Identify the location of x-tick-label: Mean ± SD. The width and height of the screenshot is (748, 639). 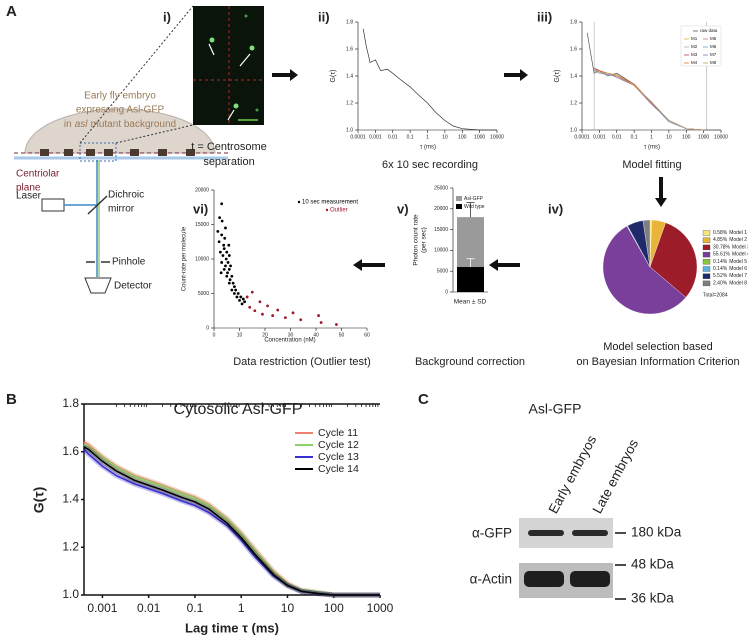
(470, 302).